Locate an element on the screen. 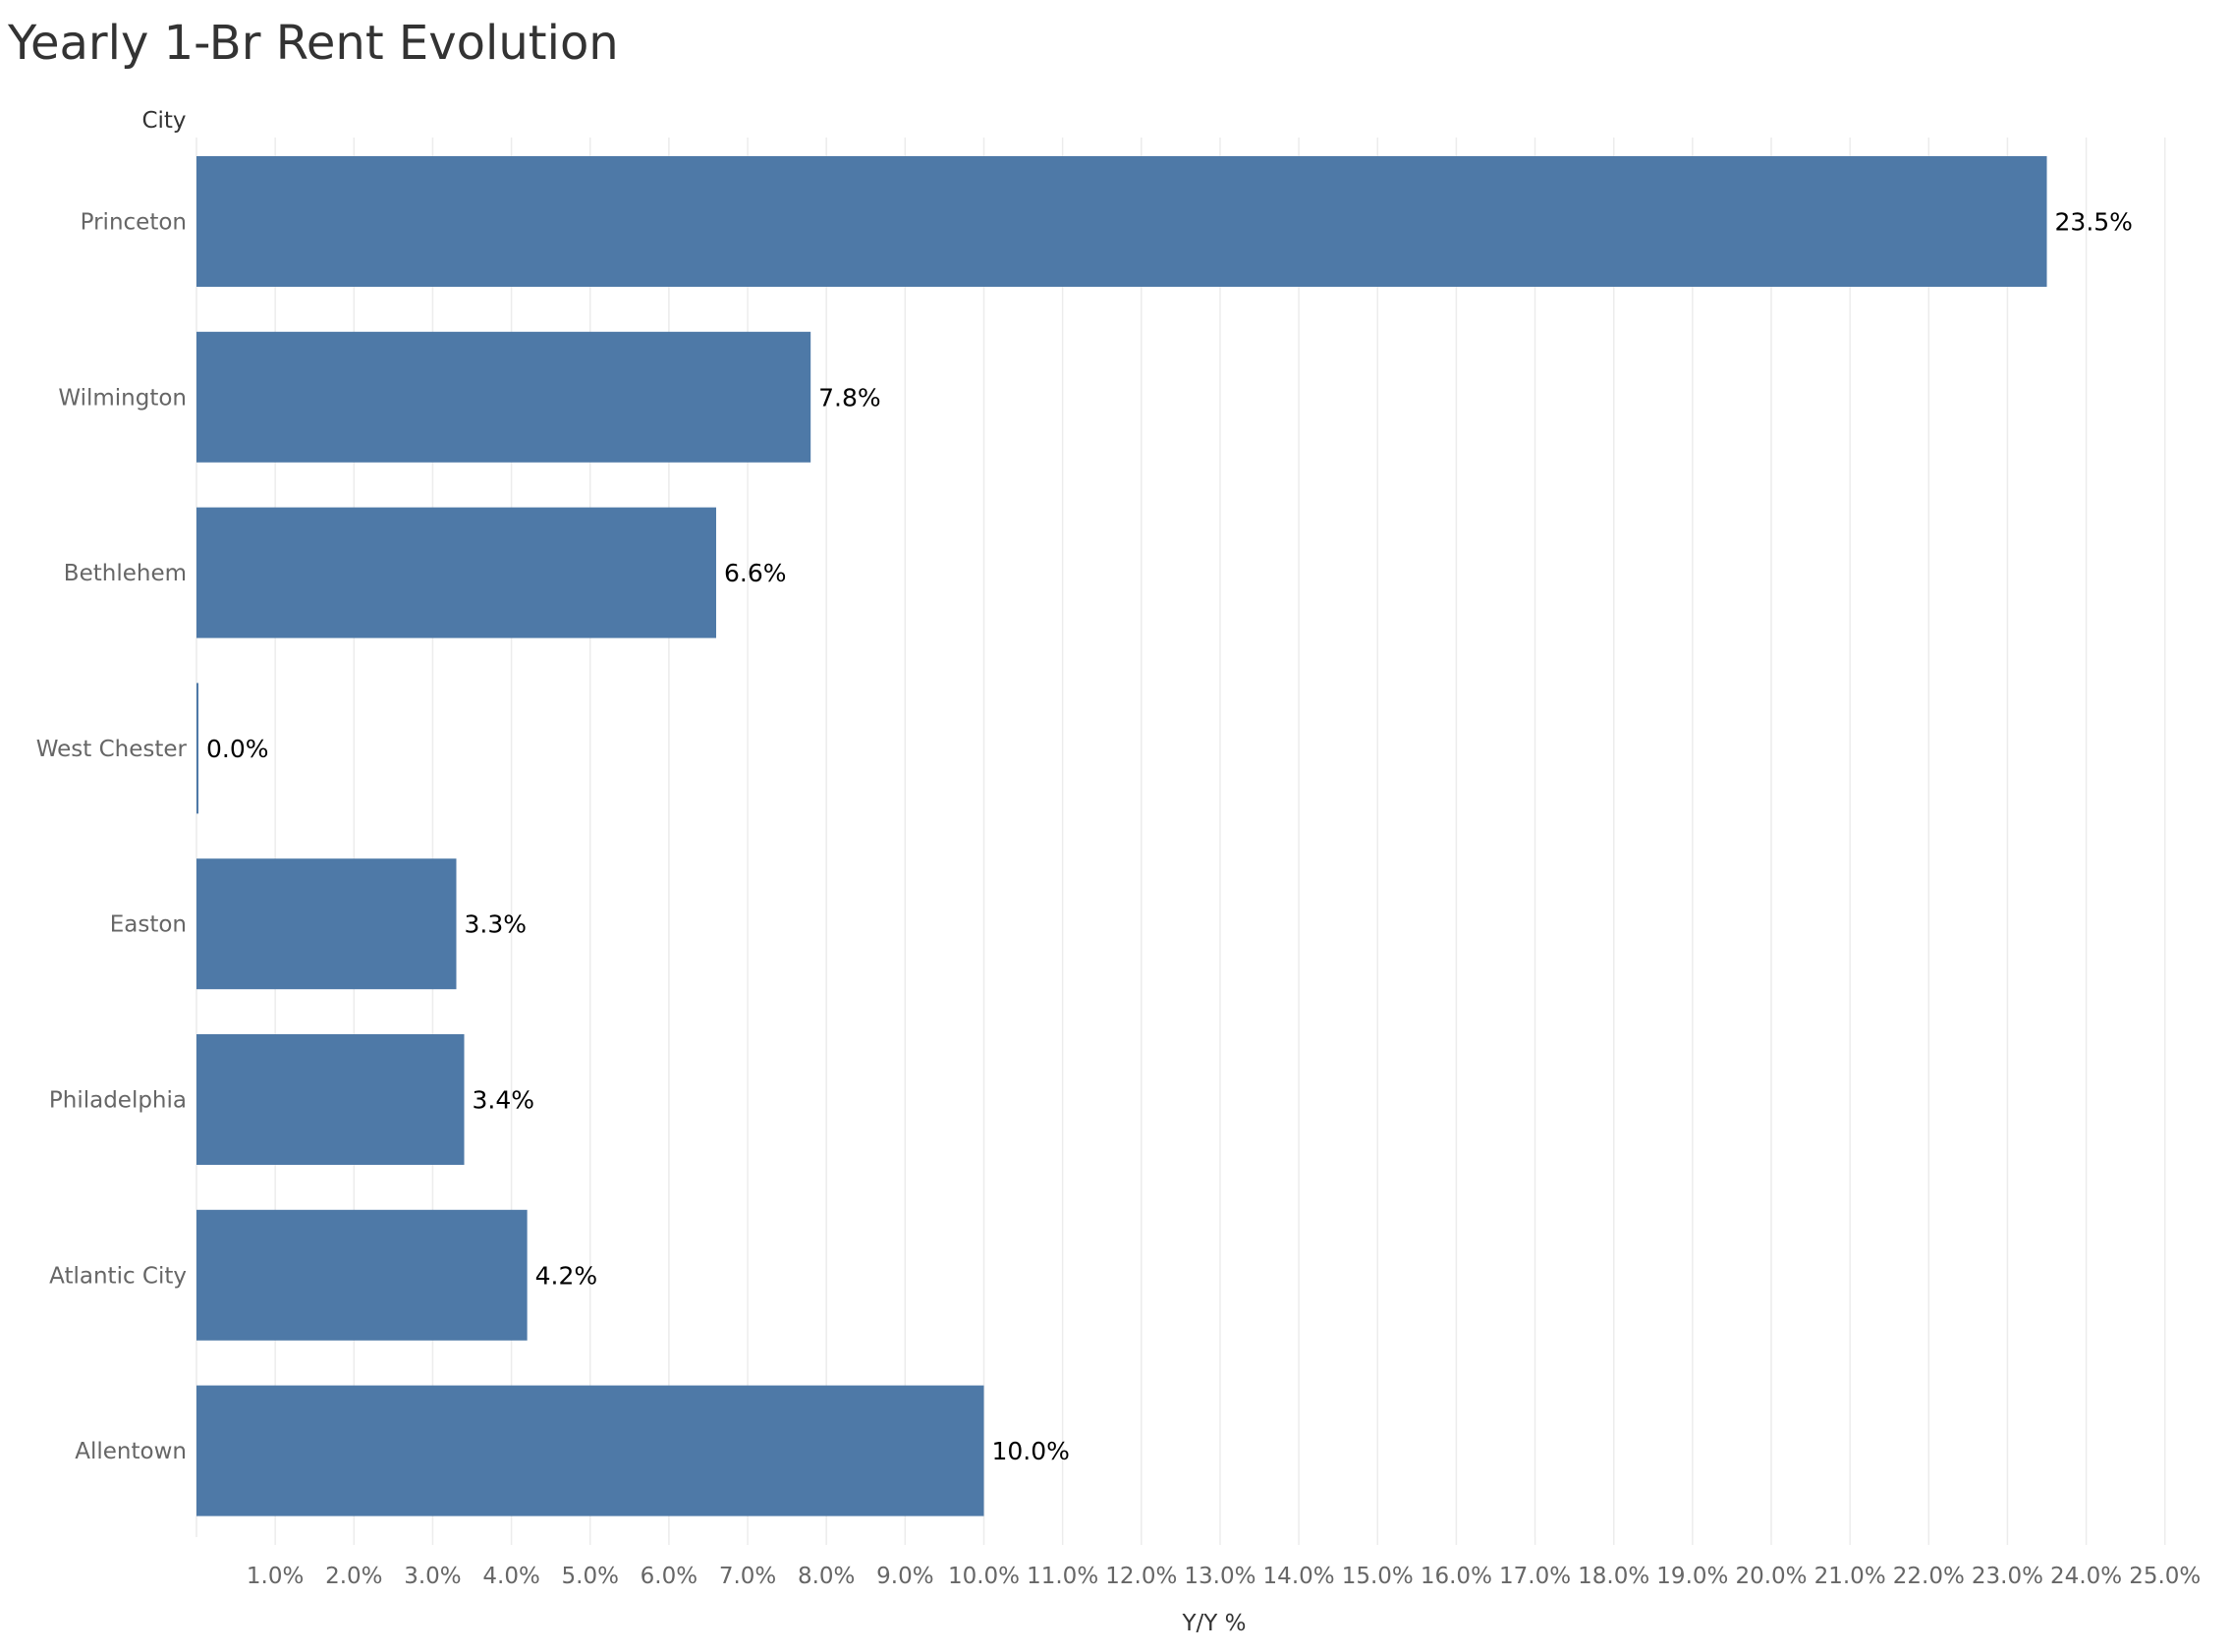 This screenshot has height=1652, width=2232. category-label: West Chester is located at coordinates (112, 749).